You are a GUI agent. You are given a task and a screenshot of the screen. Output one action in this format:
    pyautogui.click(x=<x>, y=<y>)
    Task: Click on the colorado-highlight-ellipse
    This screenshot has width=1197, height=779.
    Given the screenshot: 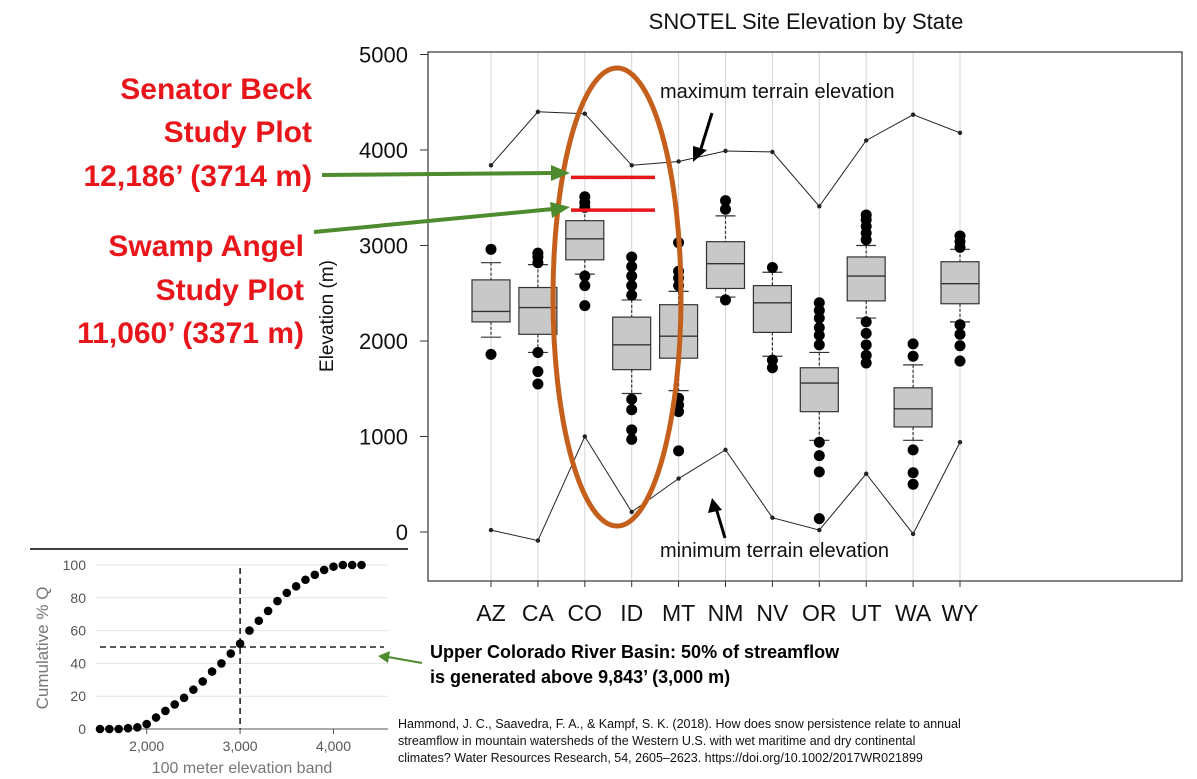 What is the action you would take?
    pyautogui.click(x=617, y=297)
    